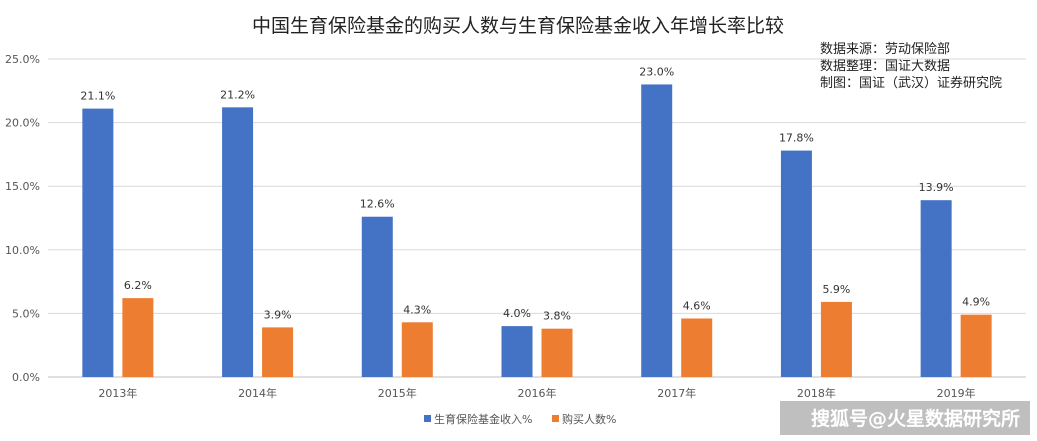 The width and height of the screenshot is (1037, 441). What do you see at coordinates (676, 393) in the screenshot?
I see `x-tick-label: 2017年` at bounding box center [676, 393].